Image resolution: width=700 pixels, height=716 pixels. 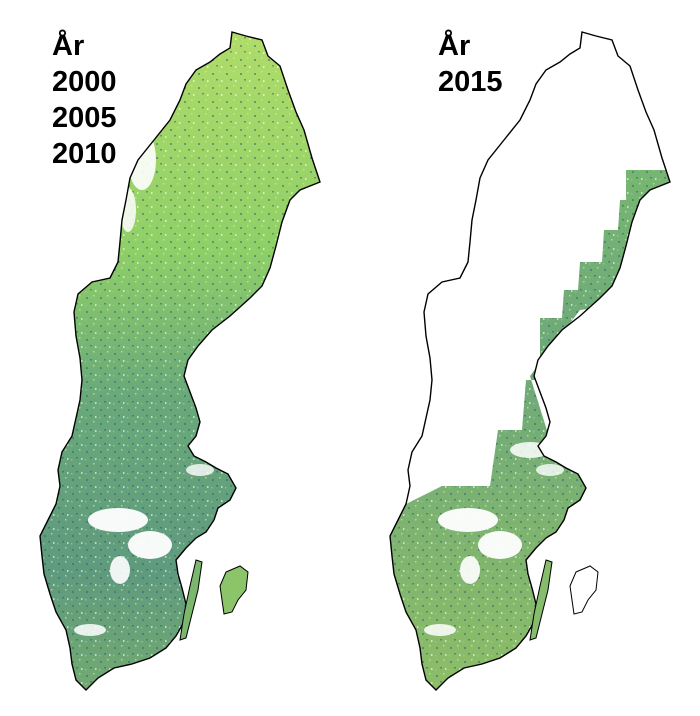 What do you see at coordinates (84, 154) in the screenshot?
I see `year-label: 2010` at bounding box center [84, 154].